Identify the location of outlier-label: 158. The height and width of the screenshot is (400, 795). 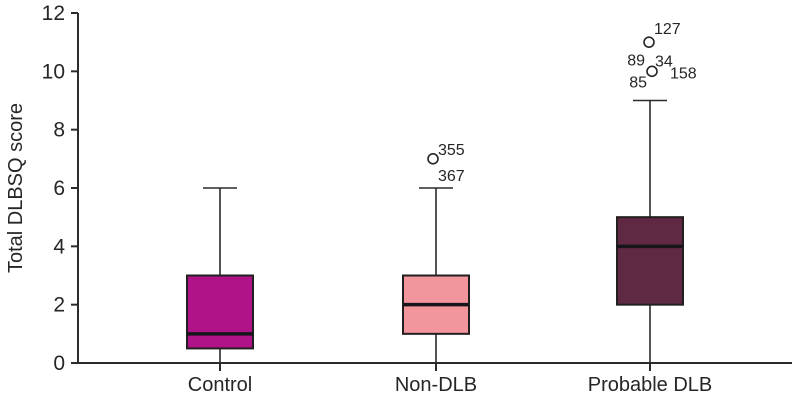
(683, 73).